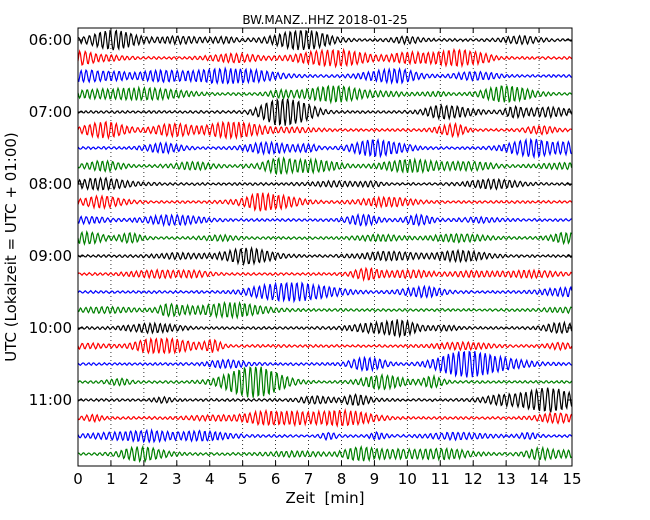 This screenshot has height=520, width=650. What do you see at coordinates (11, 247) in the screenshot?
I see `y-axis-label: UTC (Lokalzeit = UTC + 01:00)` at bounding box center [11, 247].